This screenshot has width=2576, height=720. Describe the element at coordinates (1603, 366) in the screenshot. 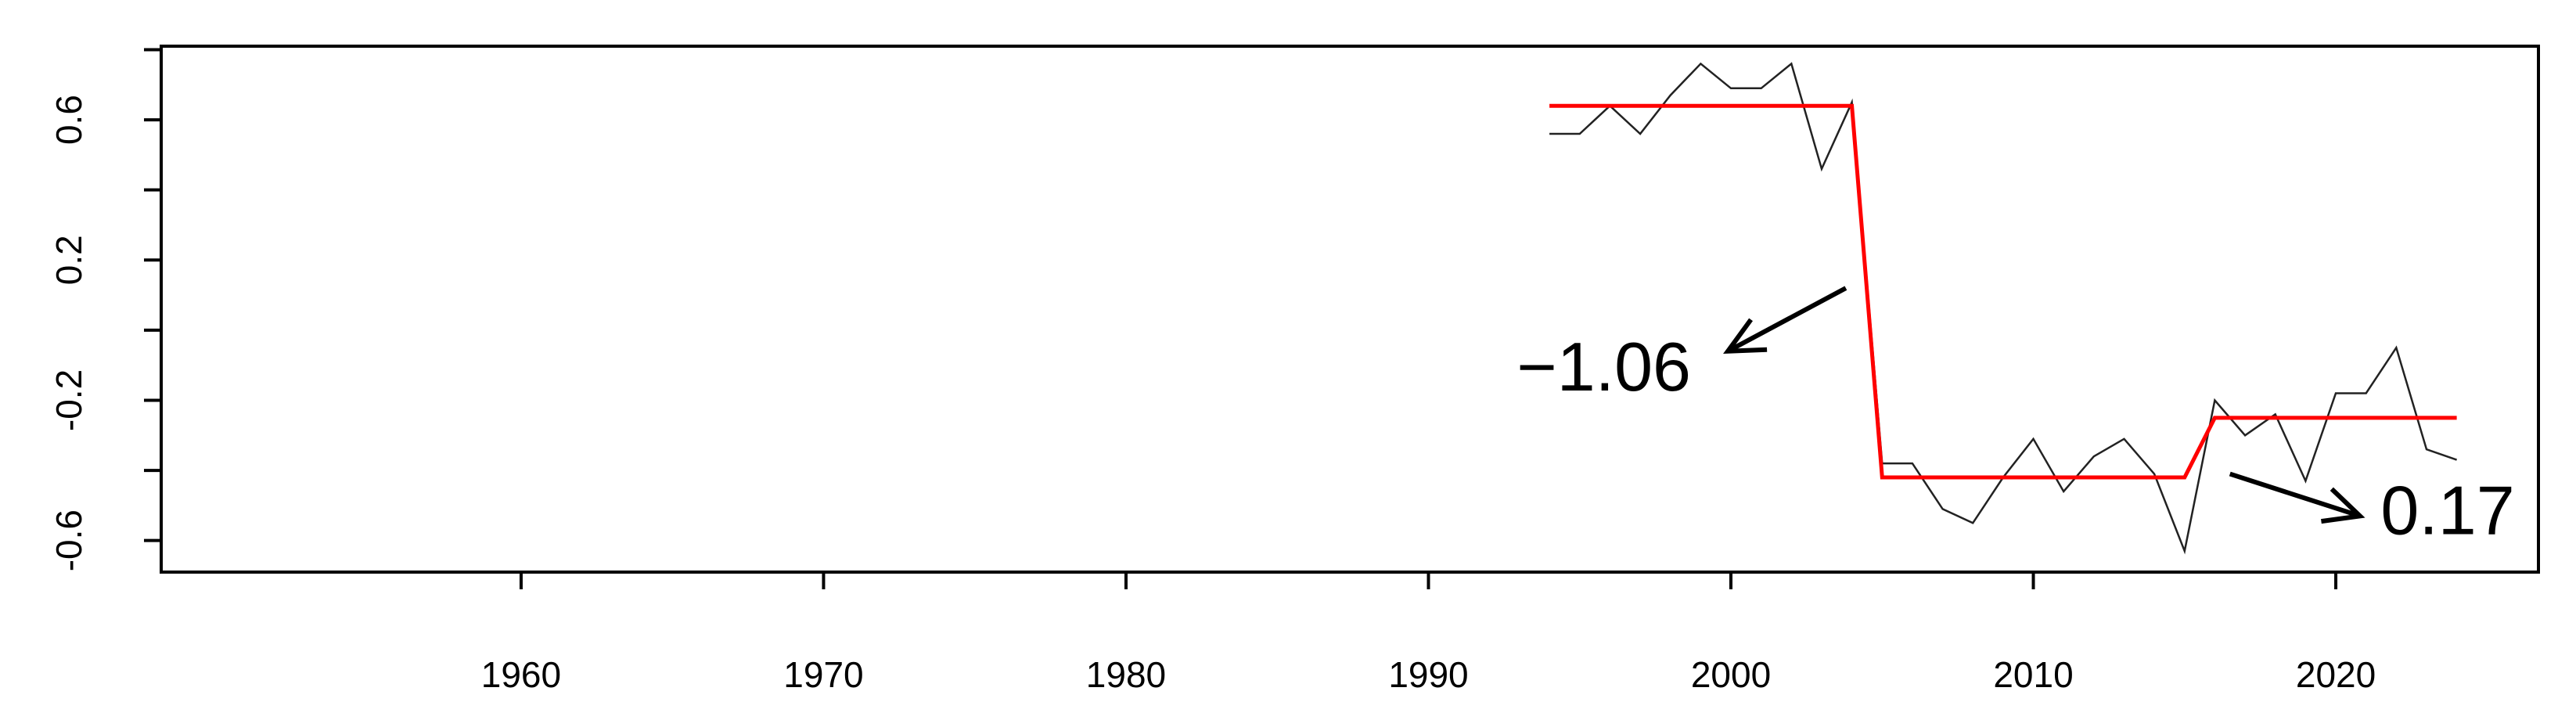

I see `annotation: −1.06` at that location.